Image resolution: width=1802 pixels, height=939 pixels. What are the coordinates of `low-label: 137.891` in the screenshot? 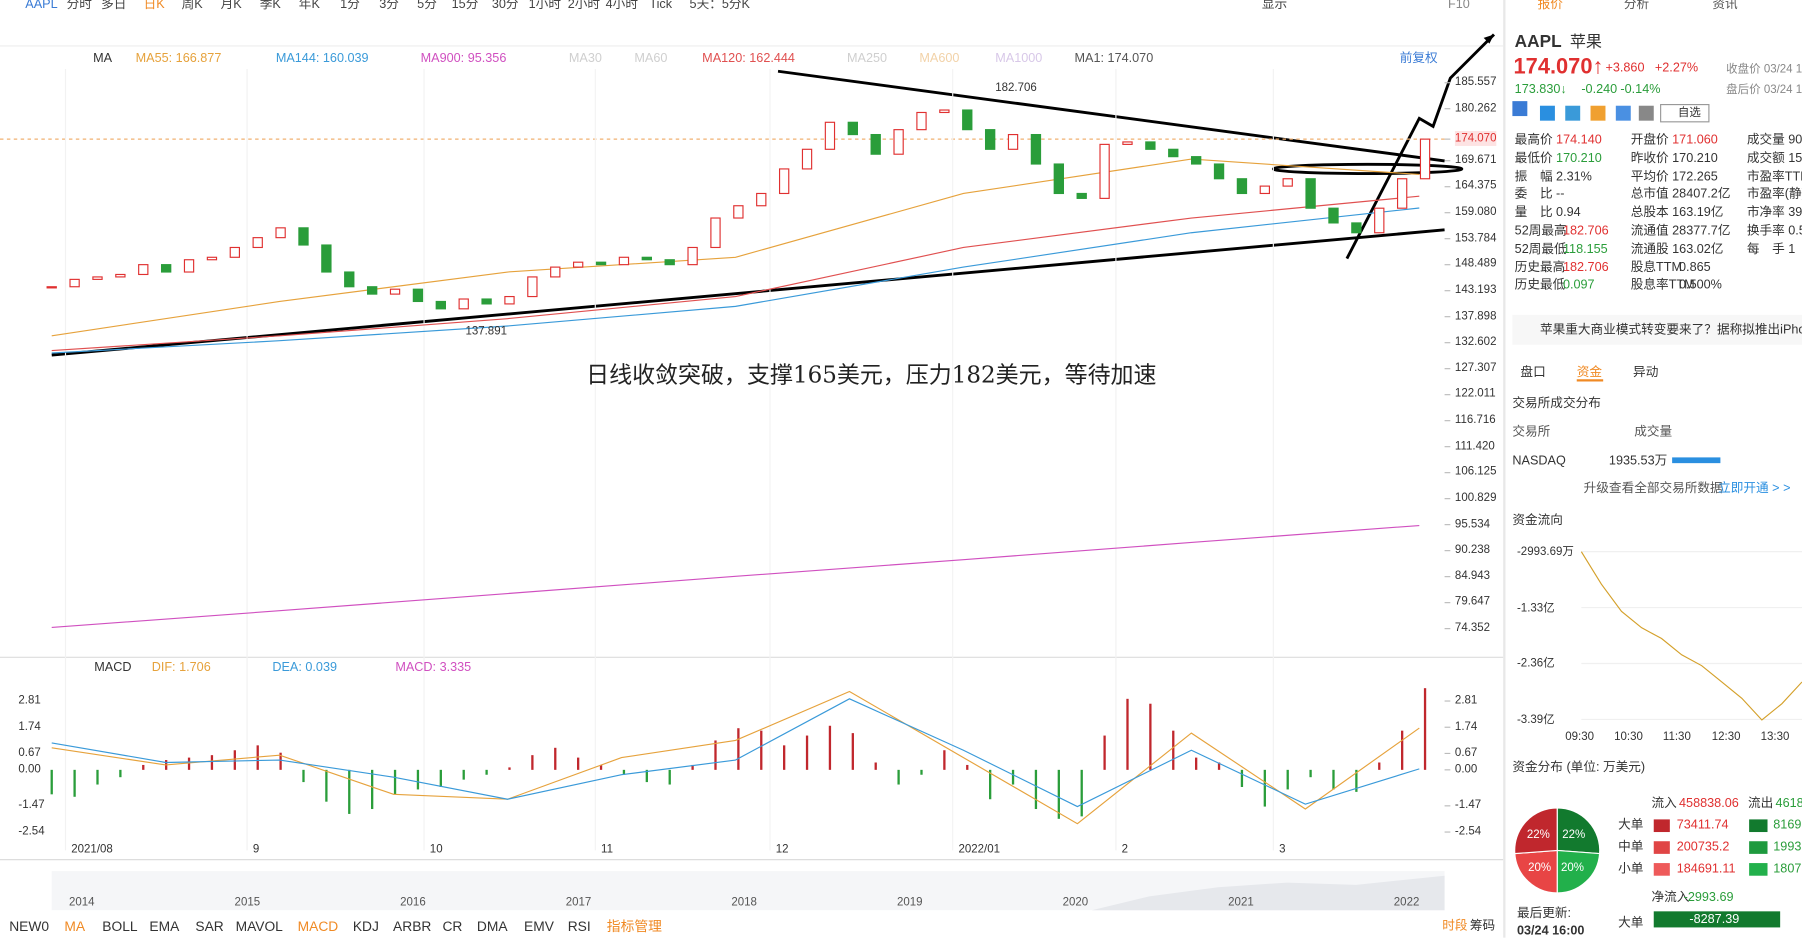 It's located at (486, 331).